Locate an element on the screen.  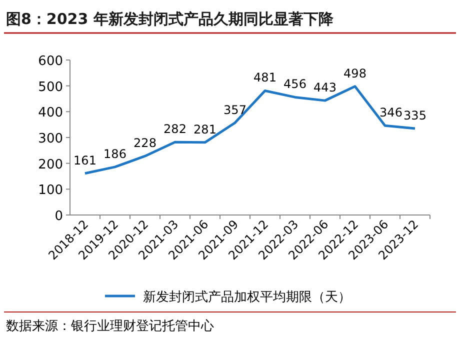
chart-title: 图8：2023 年新发封闭式产品久期同比显著下降 is located at coordinates (170, 19).